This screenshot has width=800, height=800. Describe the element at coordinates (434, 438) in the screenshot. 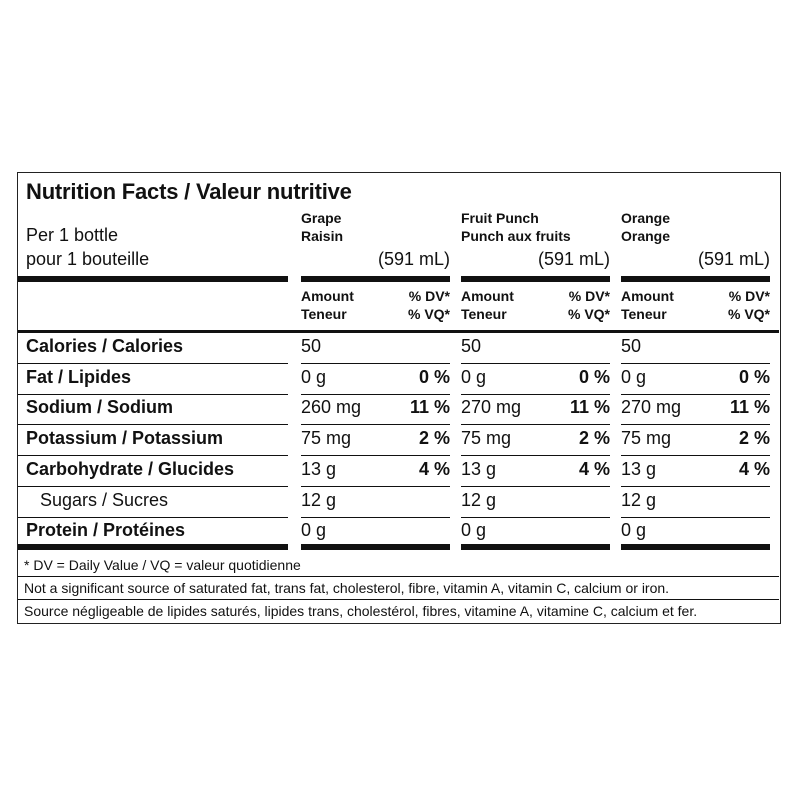

I see `dv-percent-value: 2 %` at that location.